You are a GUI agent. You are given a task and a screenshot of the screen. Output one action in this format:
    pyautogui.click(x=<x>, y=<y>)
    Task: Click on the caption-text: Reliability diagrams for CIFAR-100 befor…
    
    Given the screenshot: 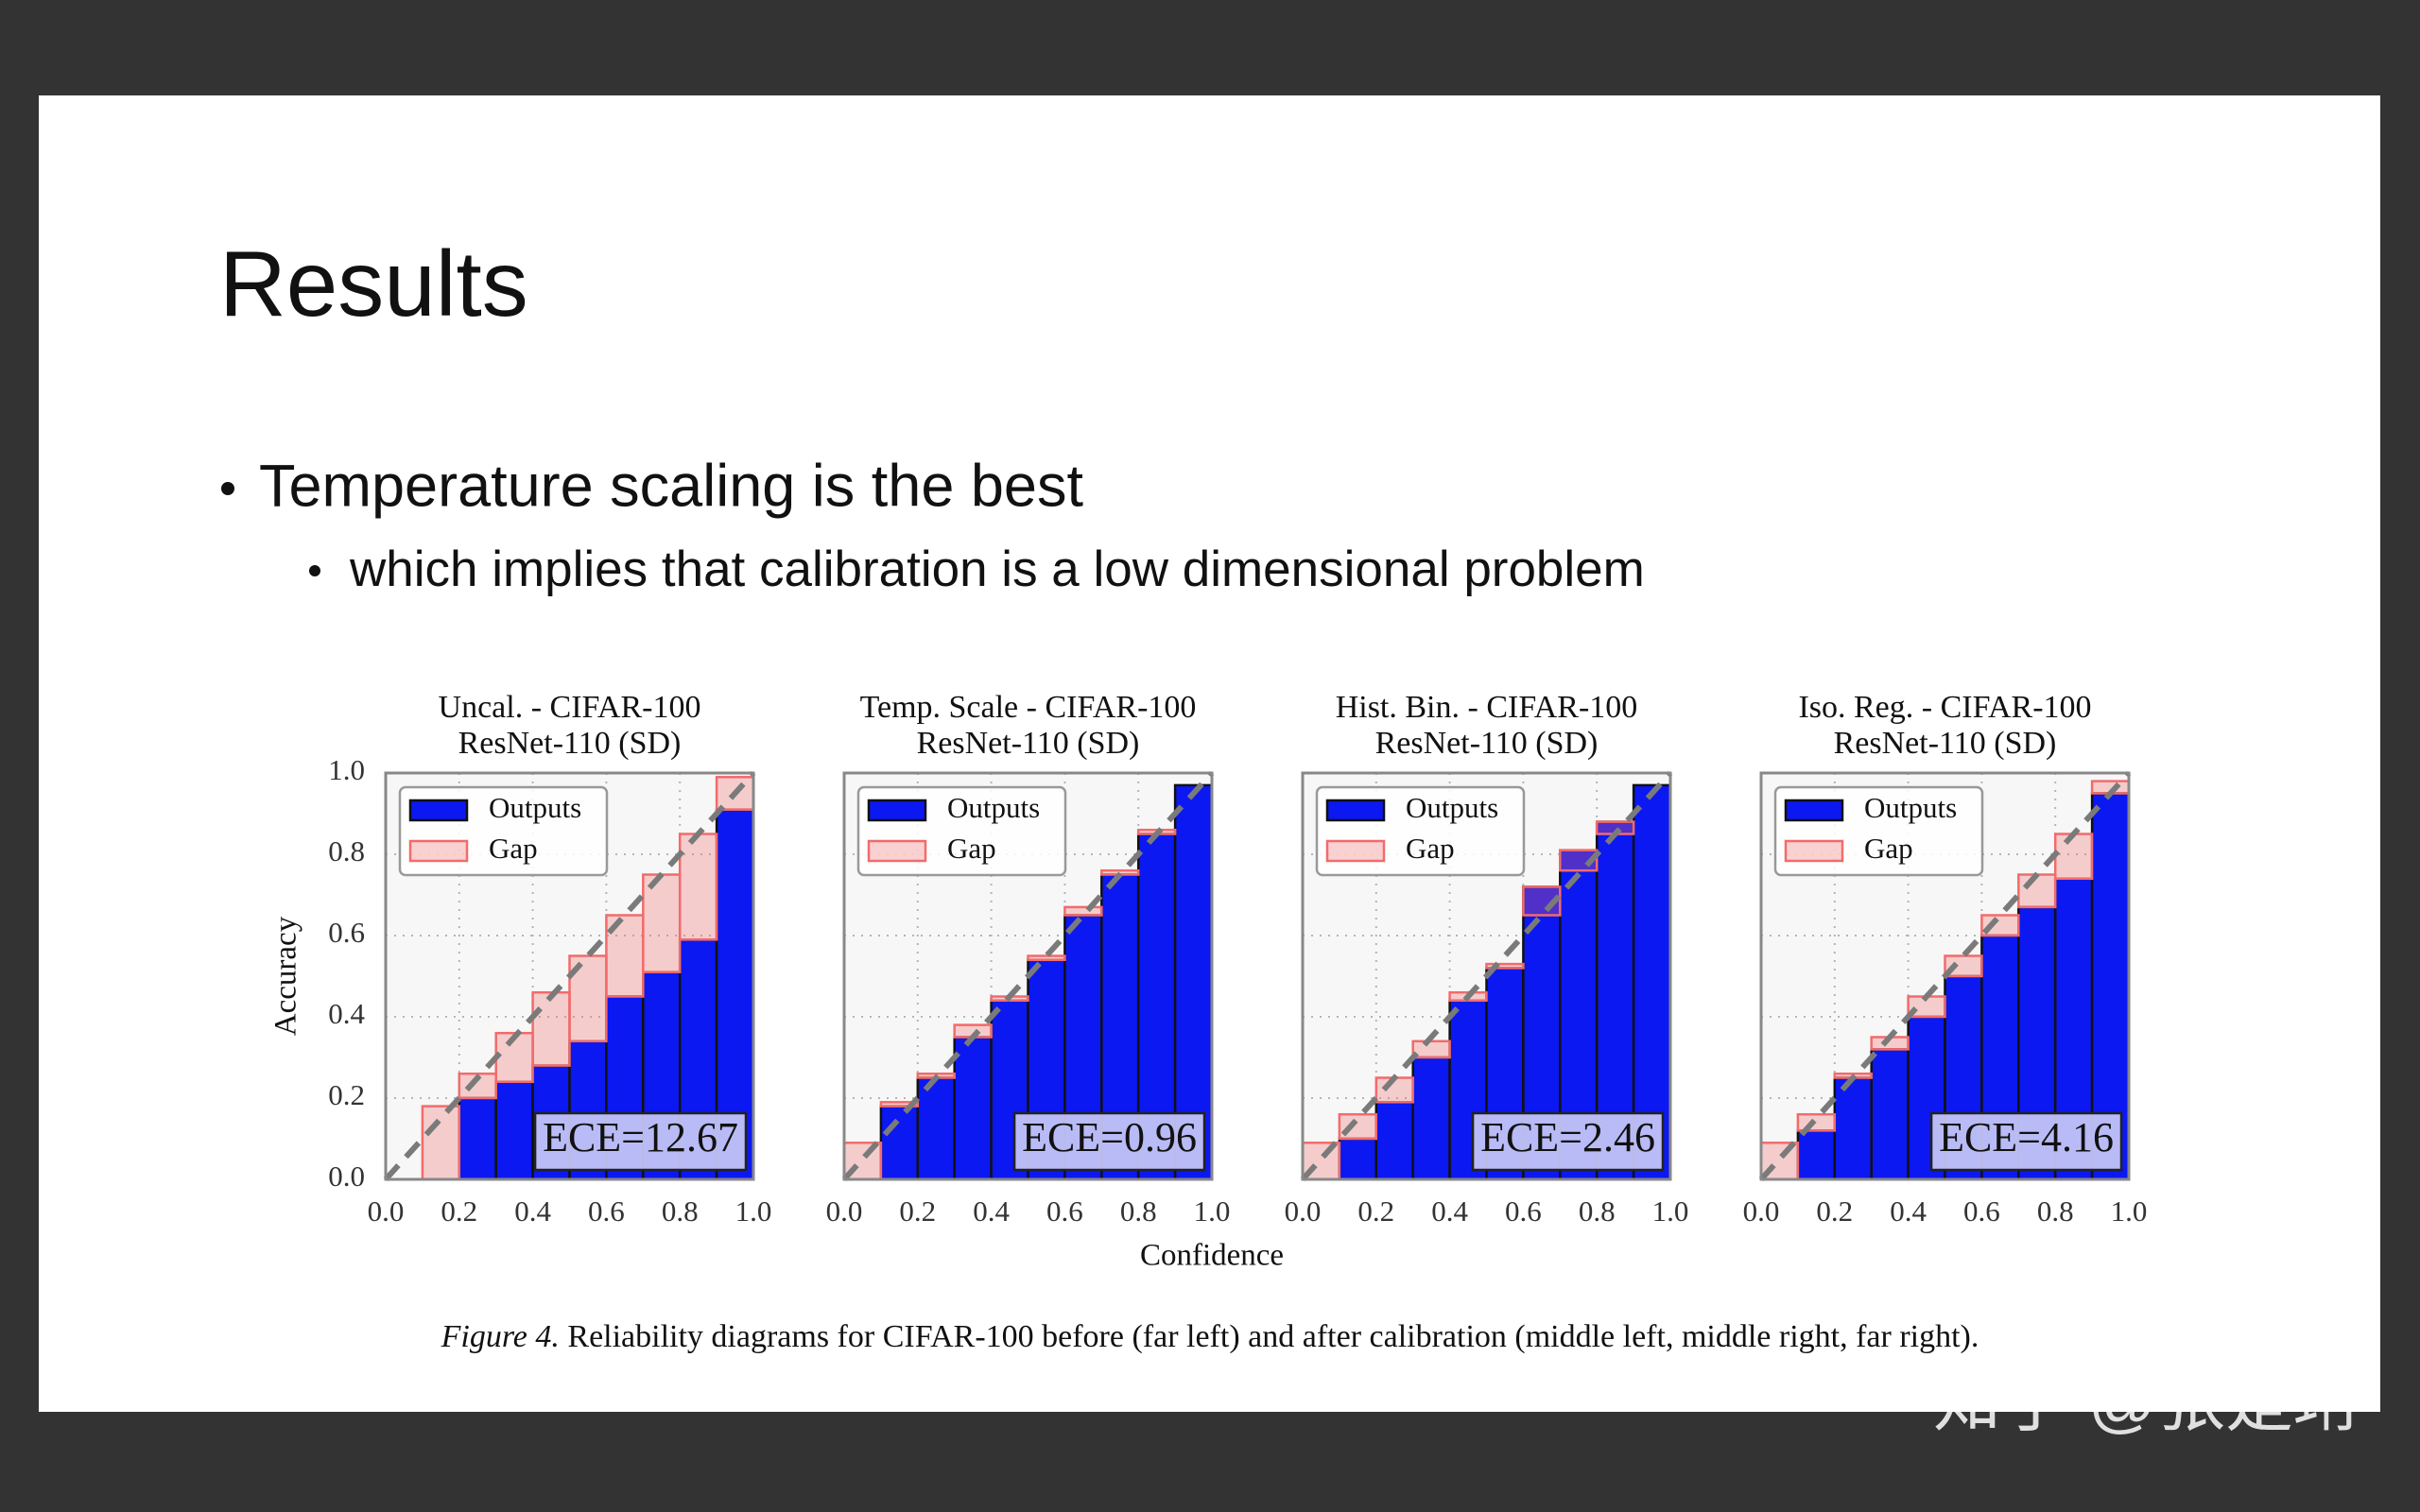 What is the action you would take?
    pyautogui.click(x=1273, y=1336)
    